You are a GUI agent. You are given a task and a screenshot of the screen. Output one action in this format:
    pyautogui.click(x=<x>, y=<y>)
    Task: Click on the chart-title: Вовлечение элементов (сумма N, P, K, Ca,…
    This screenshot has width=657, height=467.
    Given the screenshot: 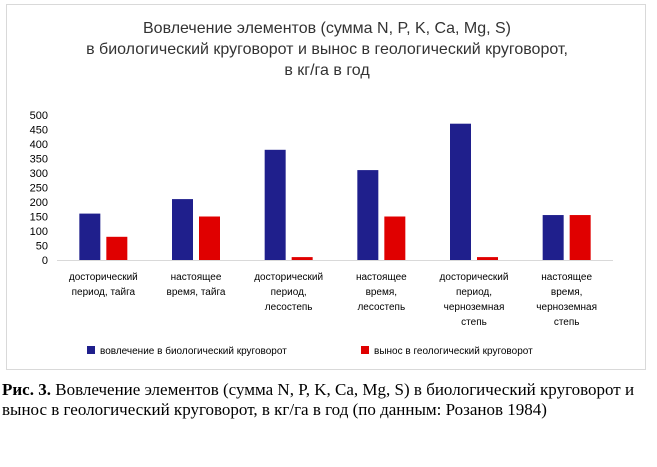 What is the action you would take?
    pyautogui.click(x=327, y=49)
    